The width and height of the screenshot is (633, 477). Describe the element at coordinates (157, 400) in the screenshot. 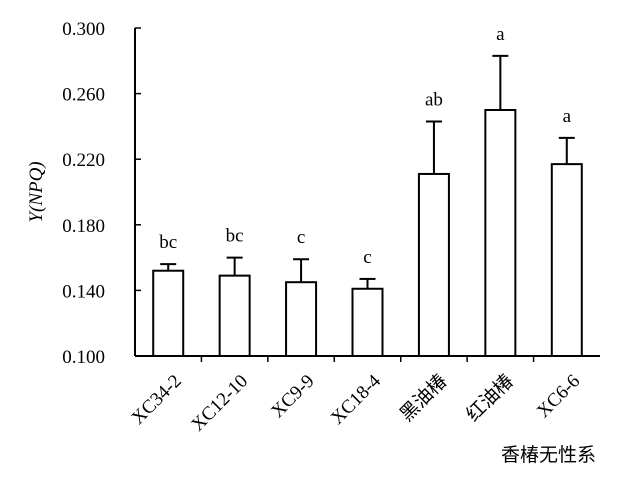

I see `category-label: XC34-2` at that location.